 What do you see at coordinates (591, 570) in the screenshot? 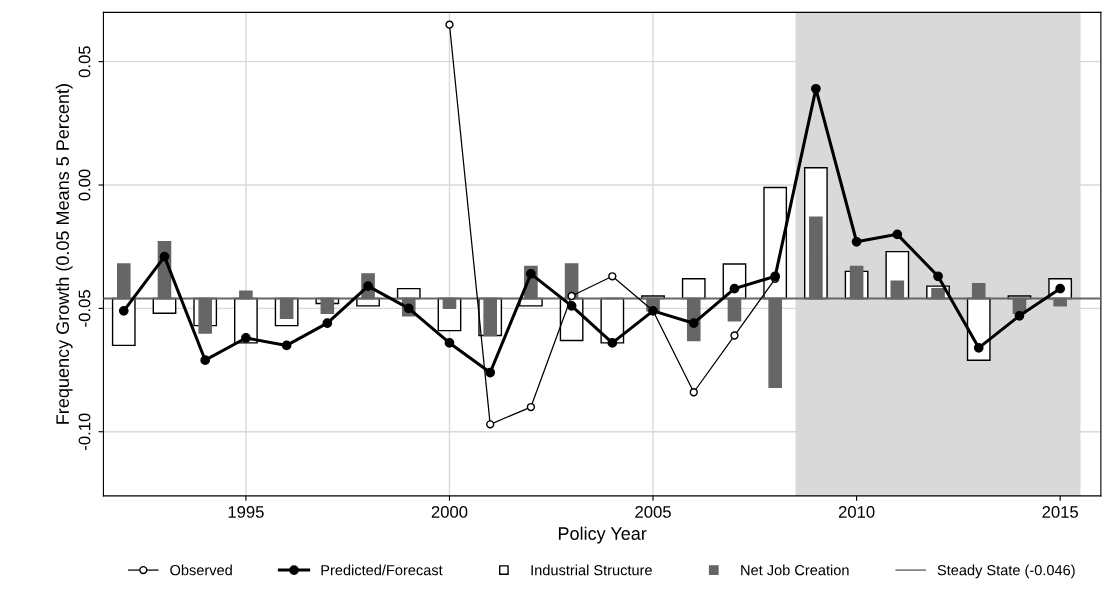
I see `legend-label: Industrial Structure` at bounding box center [591, 570].